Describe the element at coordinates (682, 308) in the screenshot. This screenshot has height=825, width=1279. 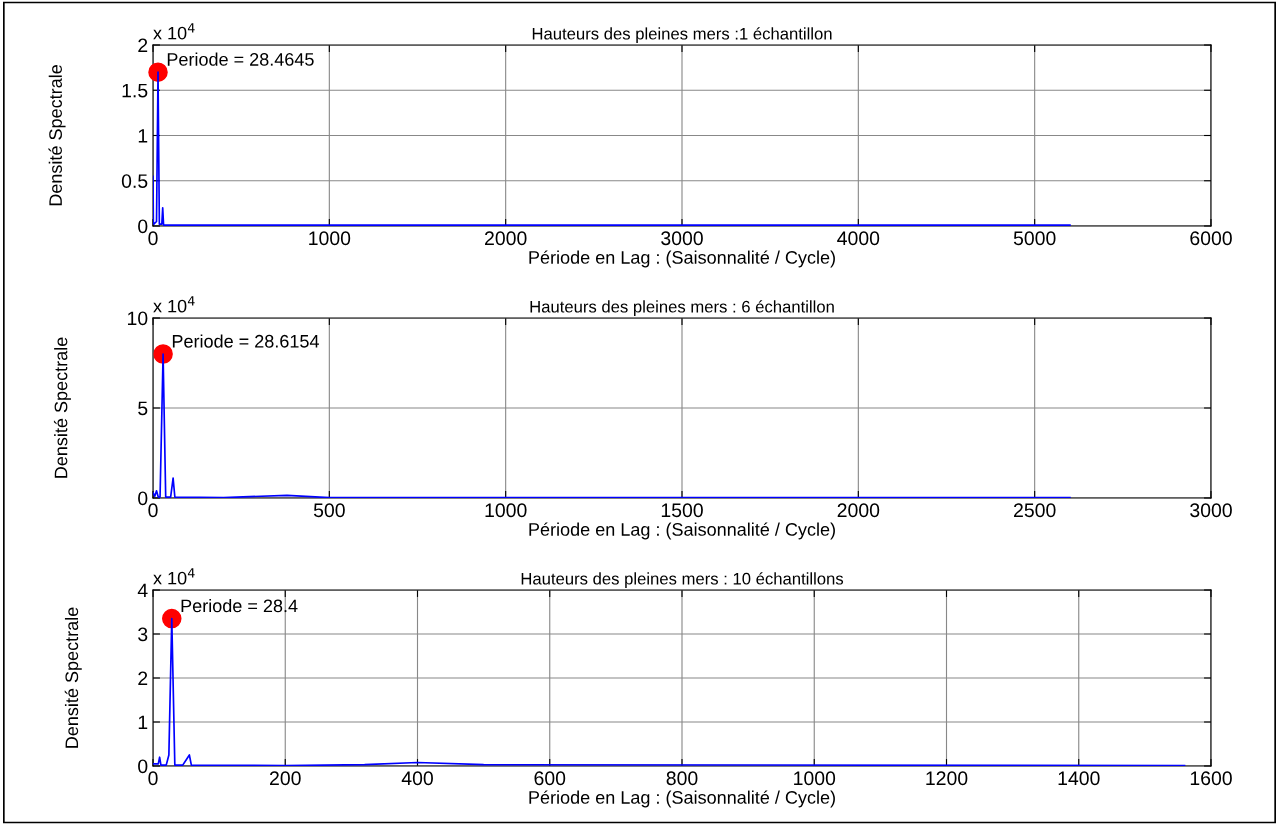
I see `chart-title: Hauteurs des pleines mers : 6 échantillon` at that location.